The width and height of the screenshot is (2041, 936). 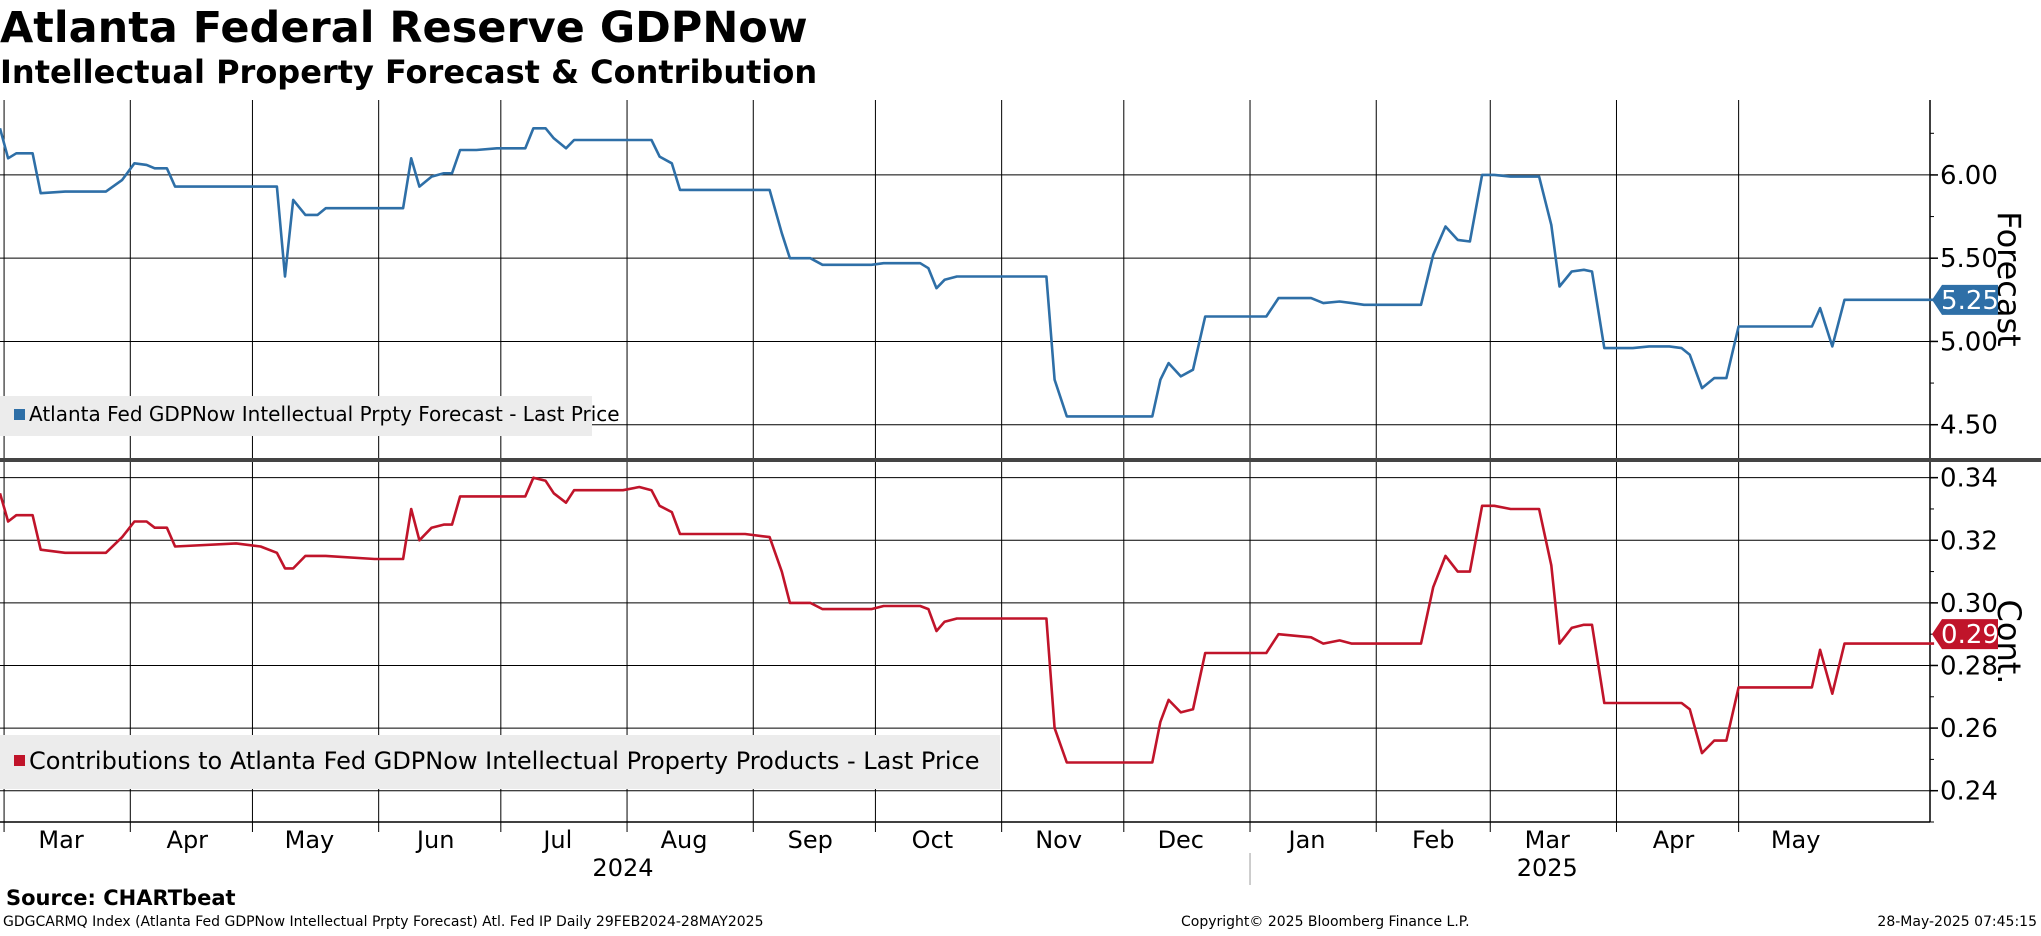 What do you see at coordinates (1970, 635) in the screenshot?
I see `panel2-last-value-label: 0.29` at bounding box center [1970, 635].